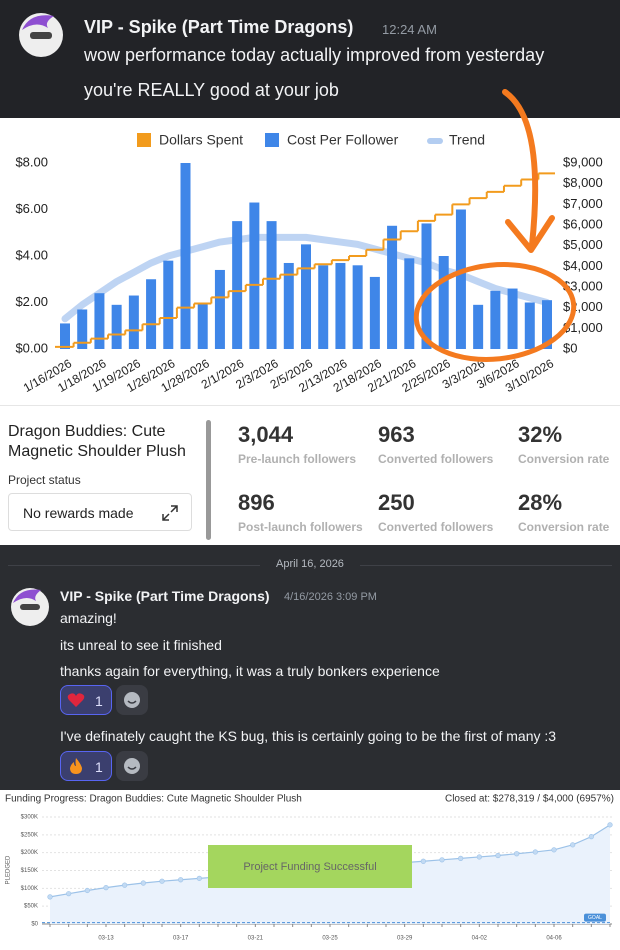 The width and height of the screenshot is (620, 950). What do you see at coordinates (570, 347) in the screenshot?
I see `y2-tick-label: $0` at bounding box center [570, 347].